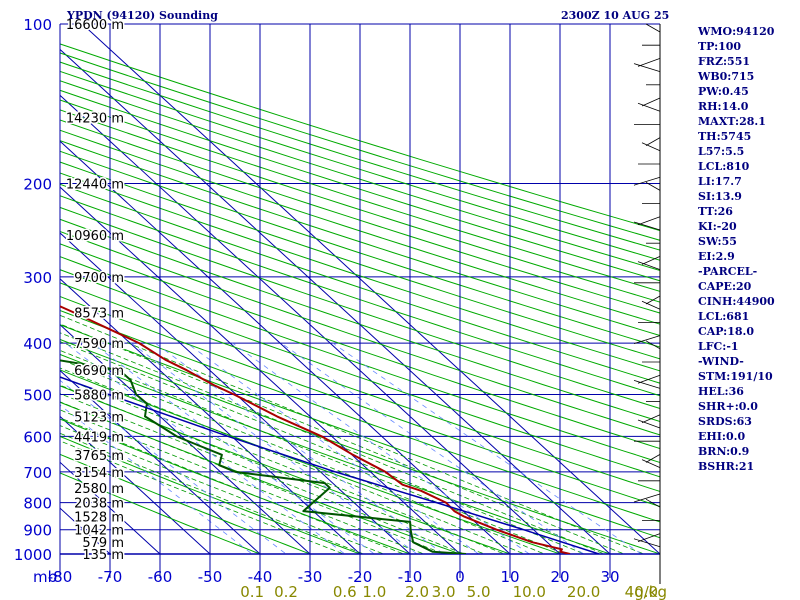 The width and height of the screenshot is (800, 600). I want to click on index-item: TH:5745, so click(725, 136).